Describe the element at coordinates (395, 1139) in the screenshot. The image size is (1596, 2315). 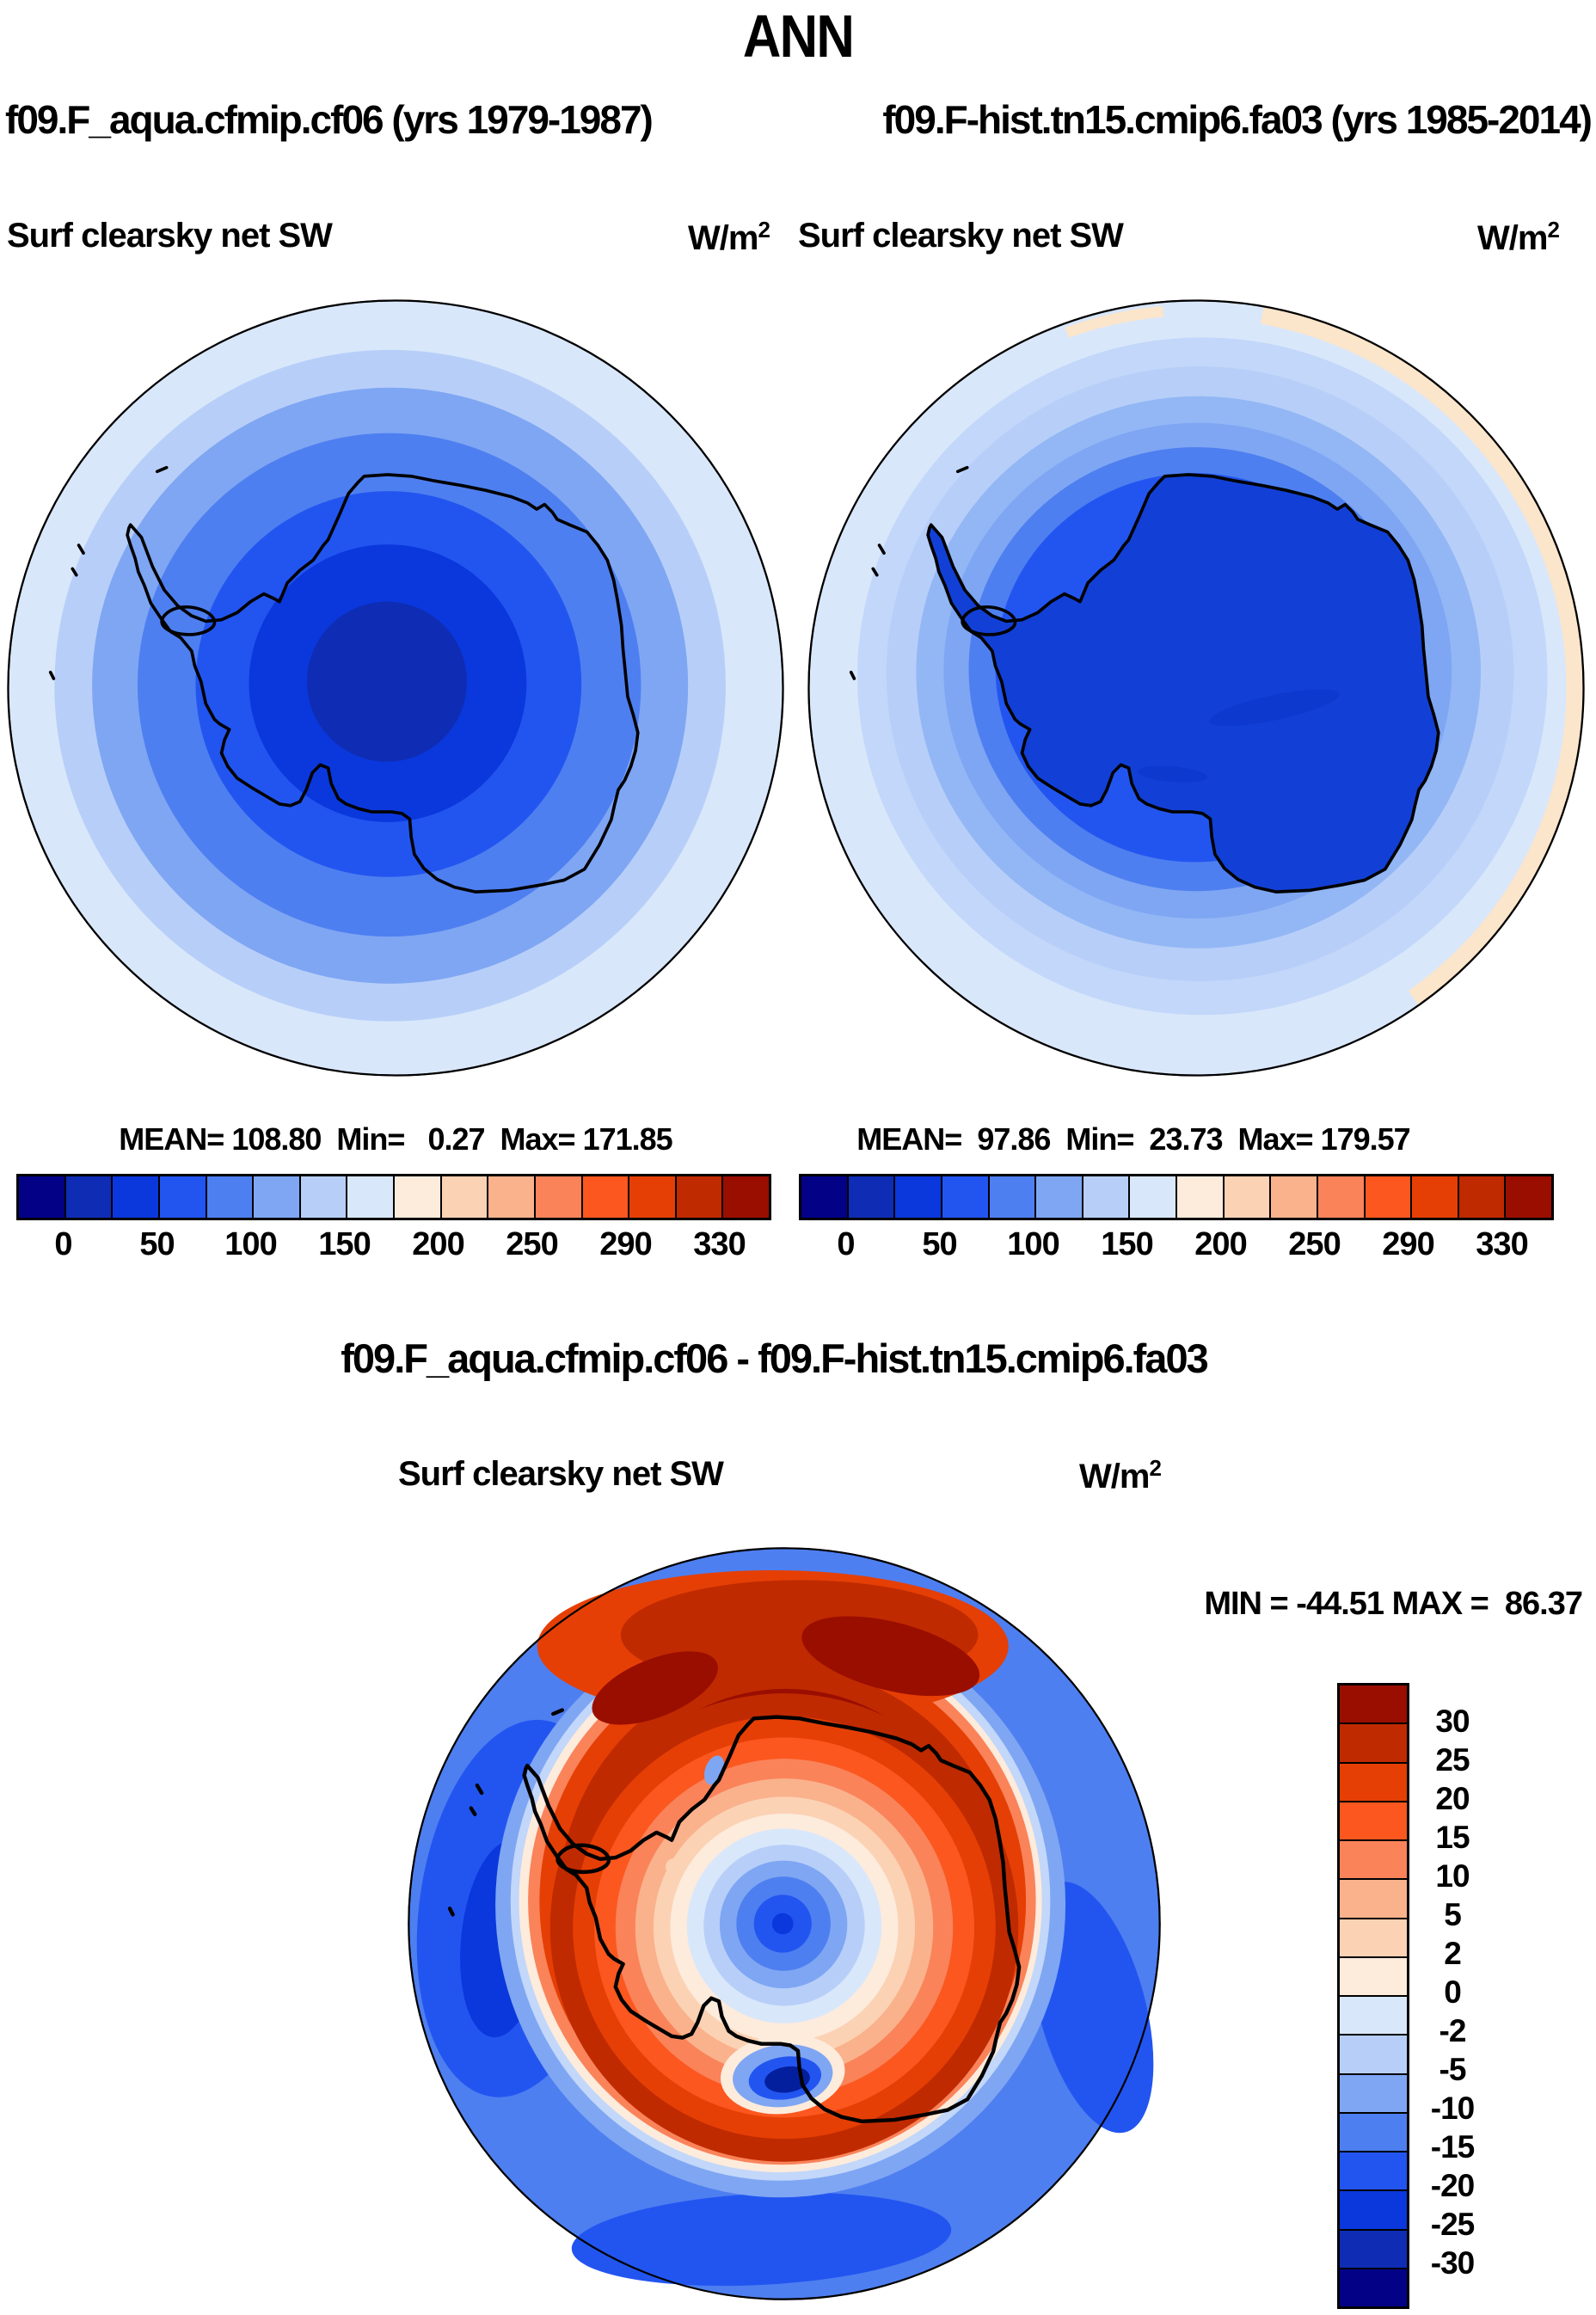
I see `stats-left: MEAN= 108.80 Min= 0.27 Max= 171.85` at that location.